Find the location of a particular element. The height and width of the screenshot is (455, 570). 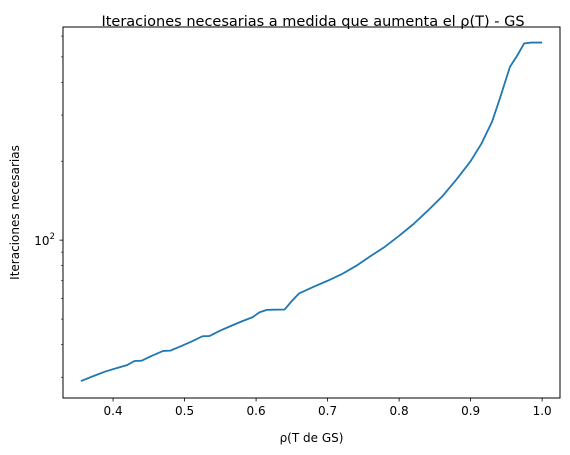

x-tick-label: 1.0 is located at coordinates (542, 411).